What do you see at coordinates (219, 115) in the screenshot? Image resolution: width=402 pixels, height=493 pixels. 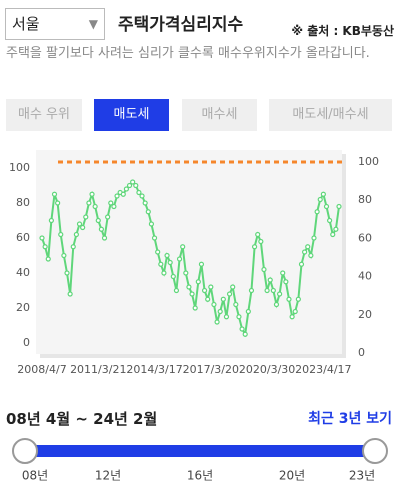 I see `tab: 매수세` at bounding box center [219, 115].